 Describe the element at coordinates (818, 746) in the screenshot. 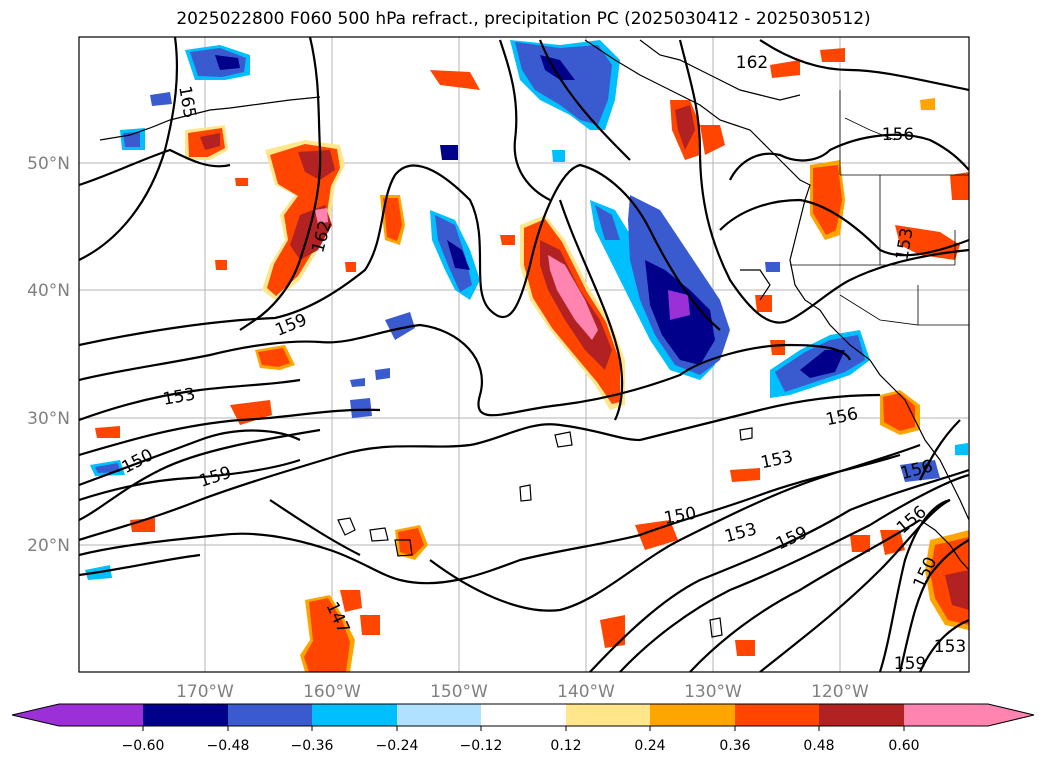

I see `colorbar-tick-label: 0.48` at that location.